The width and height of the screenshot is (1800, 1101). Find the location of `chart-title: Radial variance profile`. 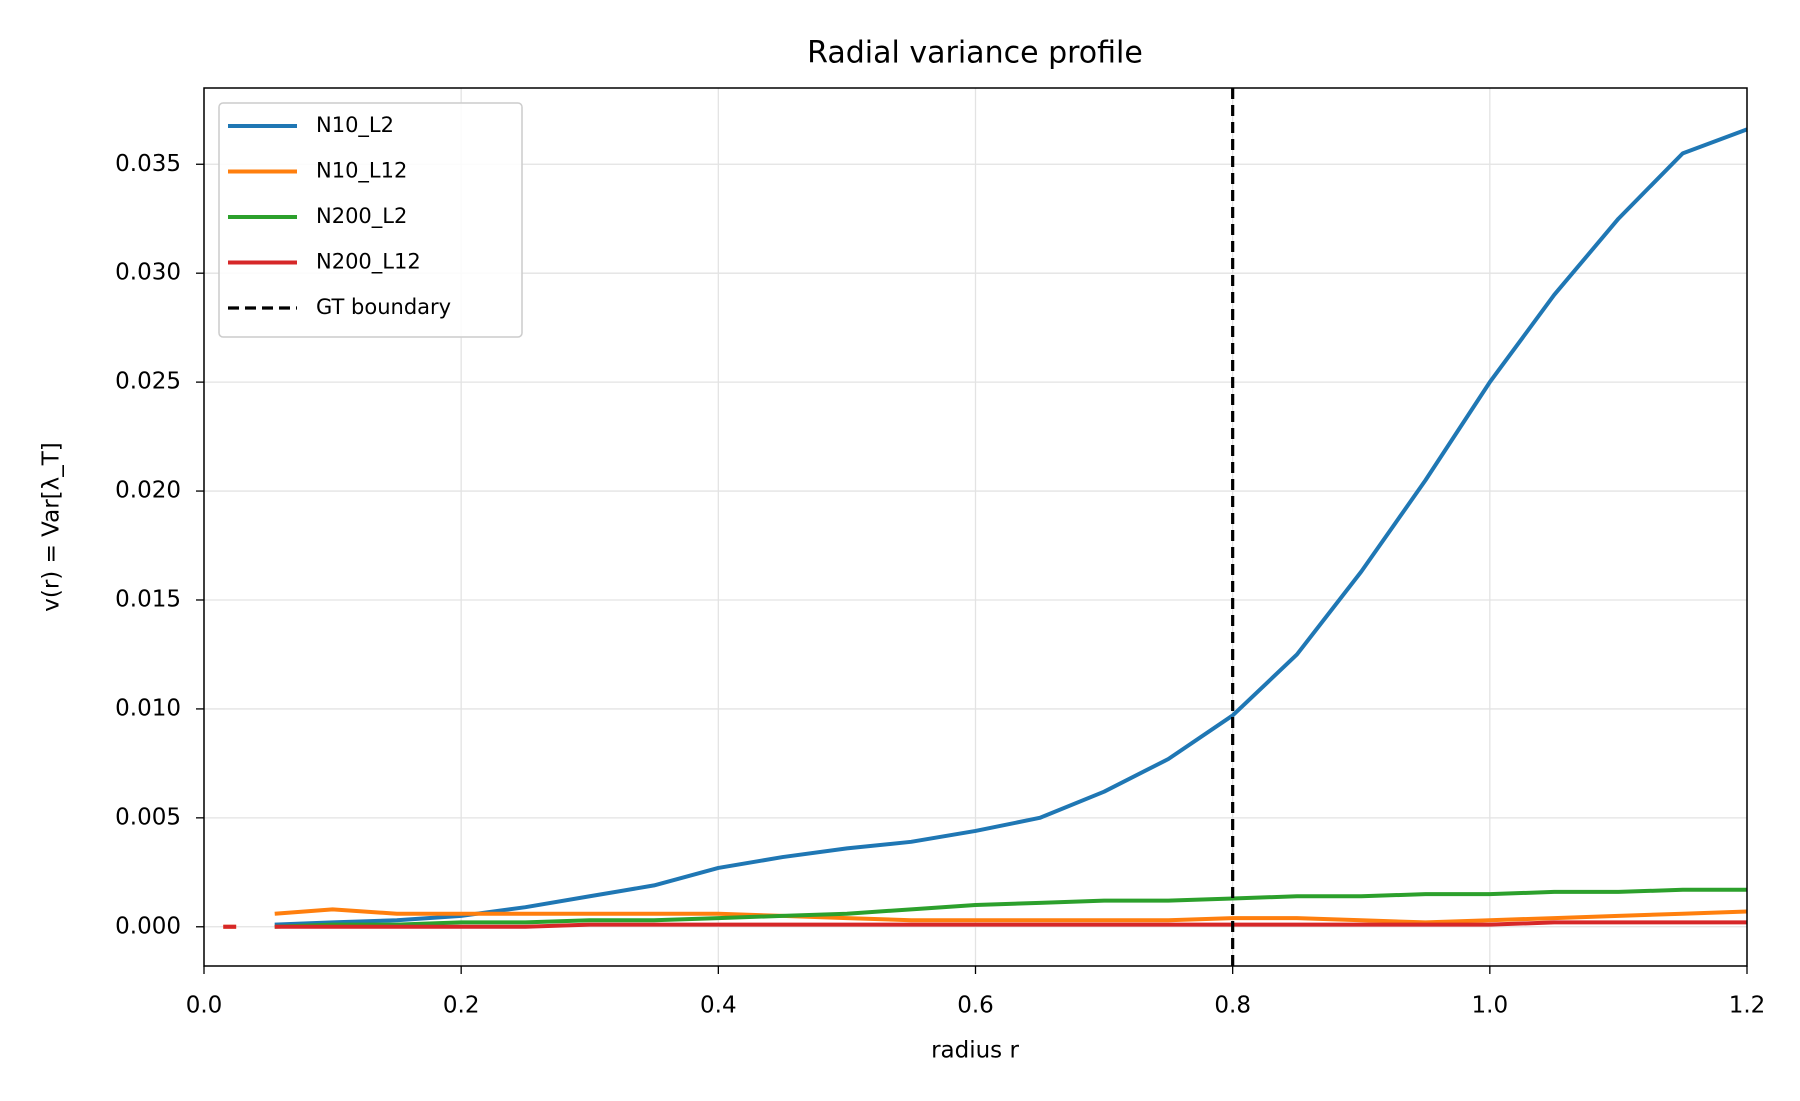

chart-title: Radial variance profile is located at coordinates (975, 53).